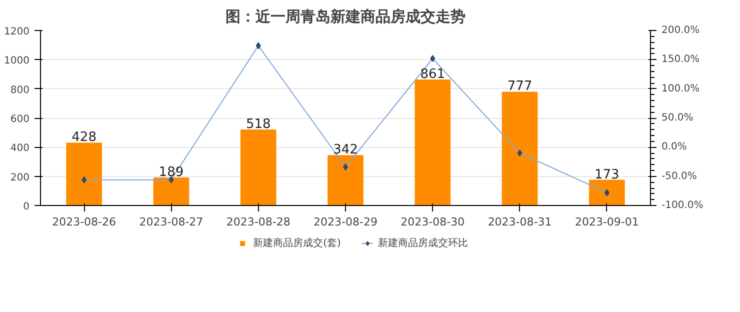 This screenshot has width=740, height=312. What do you see at coordinates (20, 178) in the screenshot?
I see `y-tick-label: 200` at bounding box center [20, 178].